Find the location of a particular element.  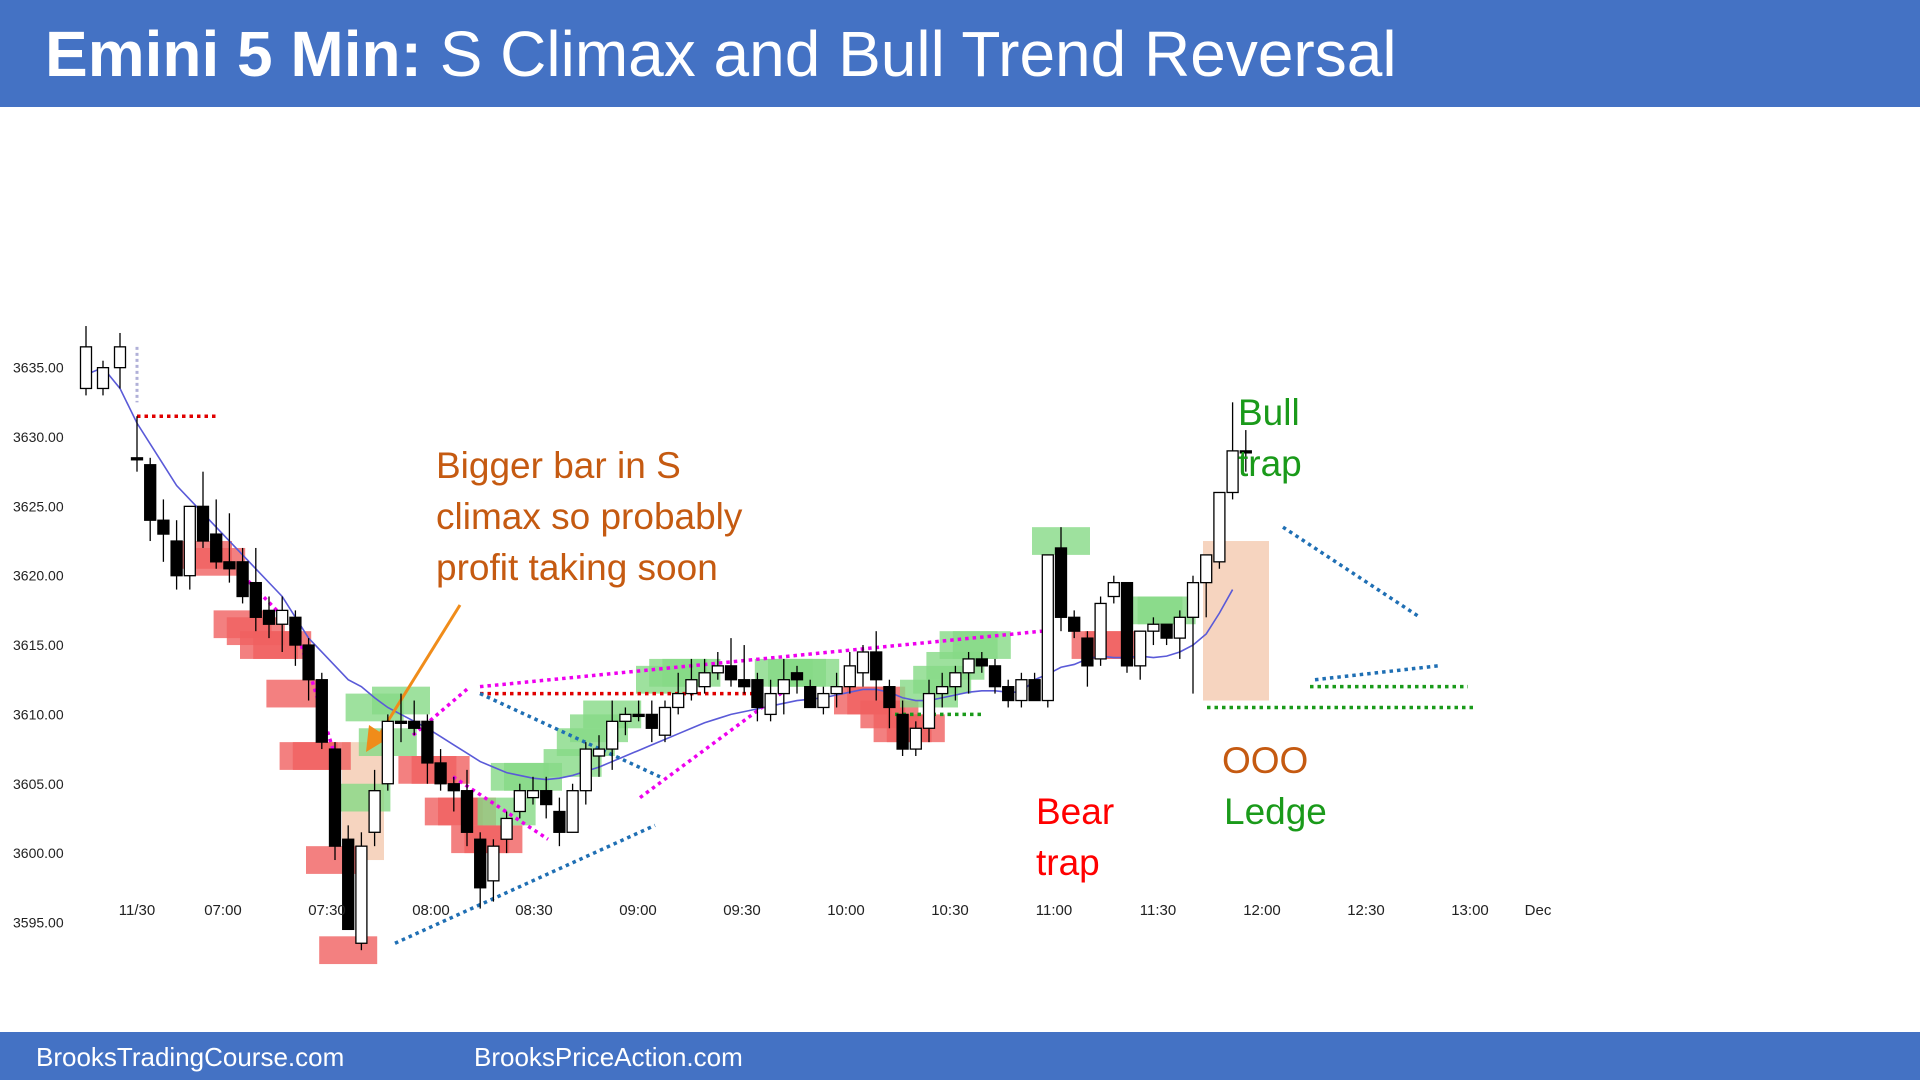

annotation-ledge: Ledge is located at coordinates (1275, 811).